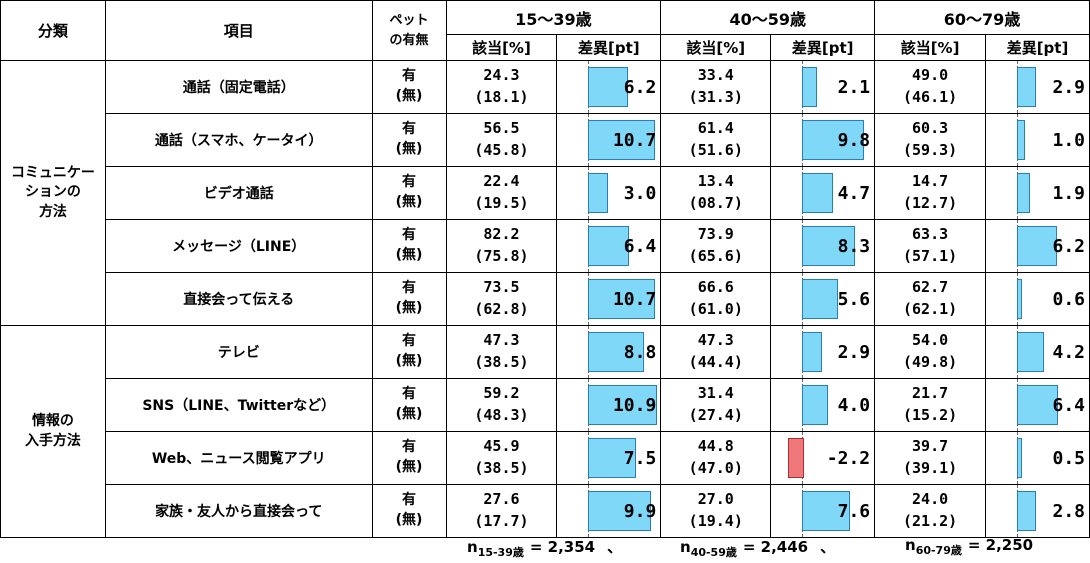  What do you see at coordinates (640, 511) in the screenshot?
I see `diff-value-label: 9.9` at bounding box center [640, 511].